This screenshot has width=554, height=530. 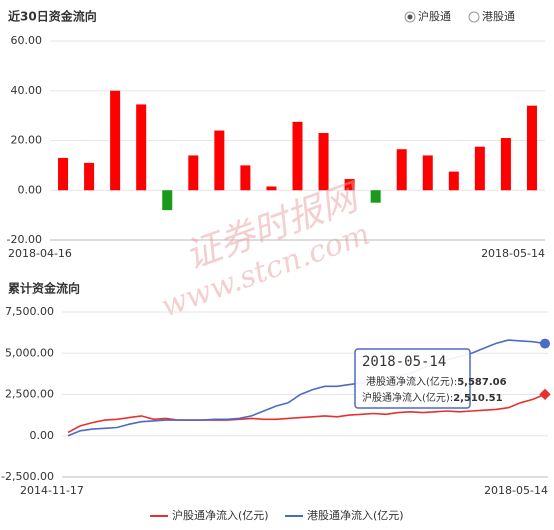 I want to click on line-series, so click(x=306, y=413).